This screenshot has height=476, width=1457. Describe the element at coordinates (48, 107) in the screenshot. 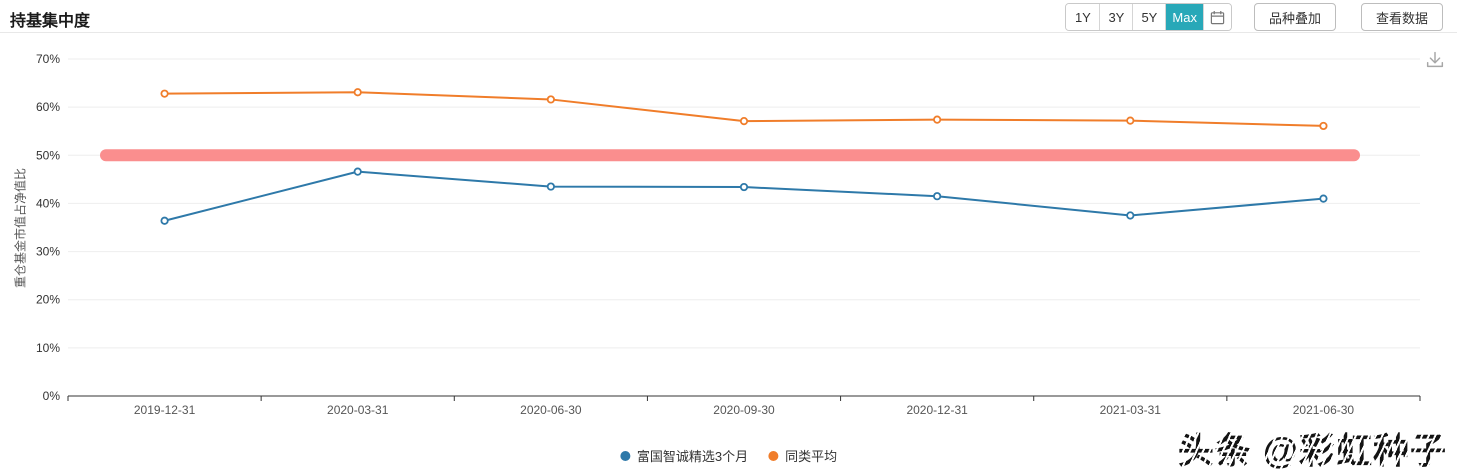

I see `y-tick-label: 60%` at that location.